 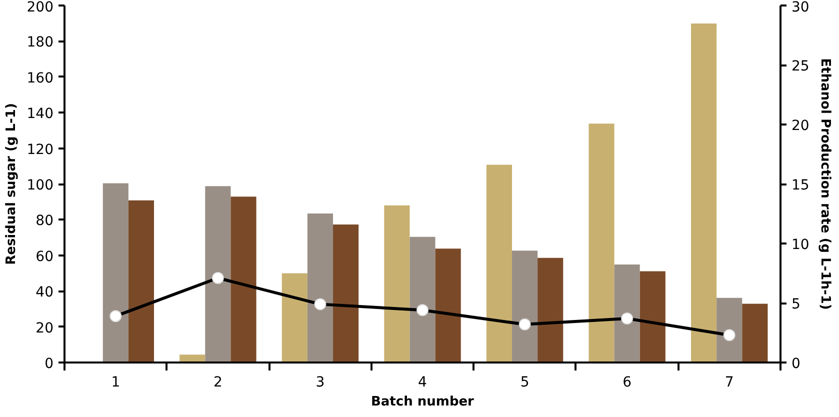 What do you see at coordinates (824, 184) in the screenshot?
I see `y2-axis-title: Ethanol Production rate (g L-1h-1)` at bounding box center [824, 184].